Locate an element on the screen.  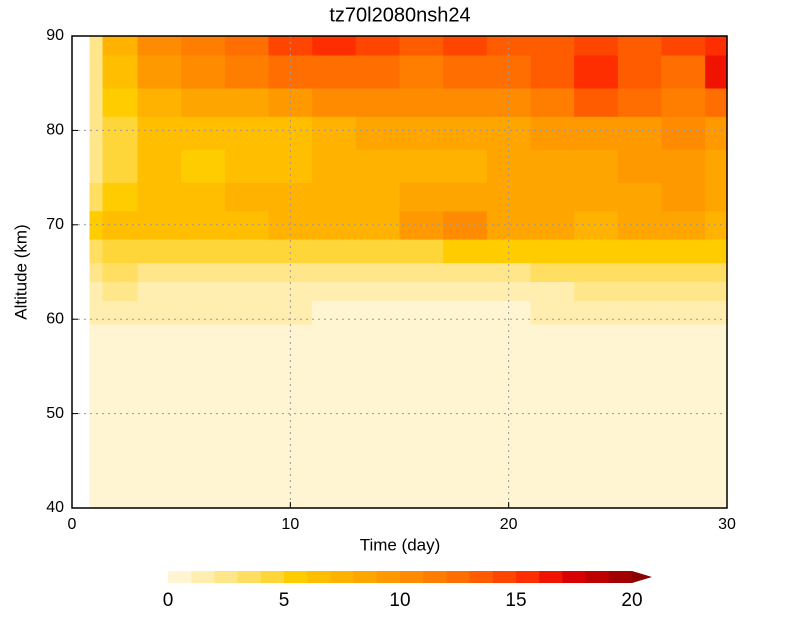
y-tick-label: 90 is located at coordinates (55, 35).